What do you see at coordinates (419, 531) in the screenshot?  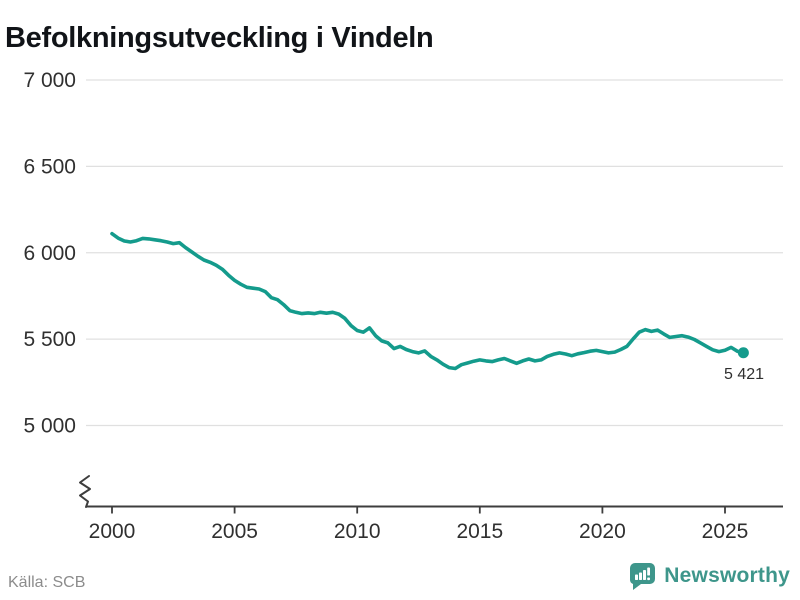 I see `x-axis-labels: 2000 2005 2010 2015 2020 2025` at bounding box center [419, 531].